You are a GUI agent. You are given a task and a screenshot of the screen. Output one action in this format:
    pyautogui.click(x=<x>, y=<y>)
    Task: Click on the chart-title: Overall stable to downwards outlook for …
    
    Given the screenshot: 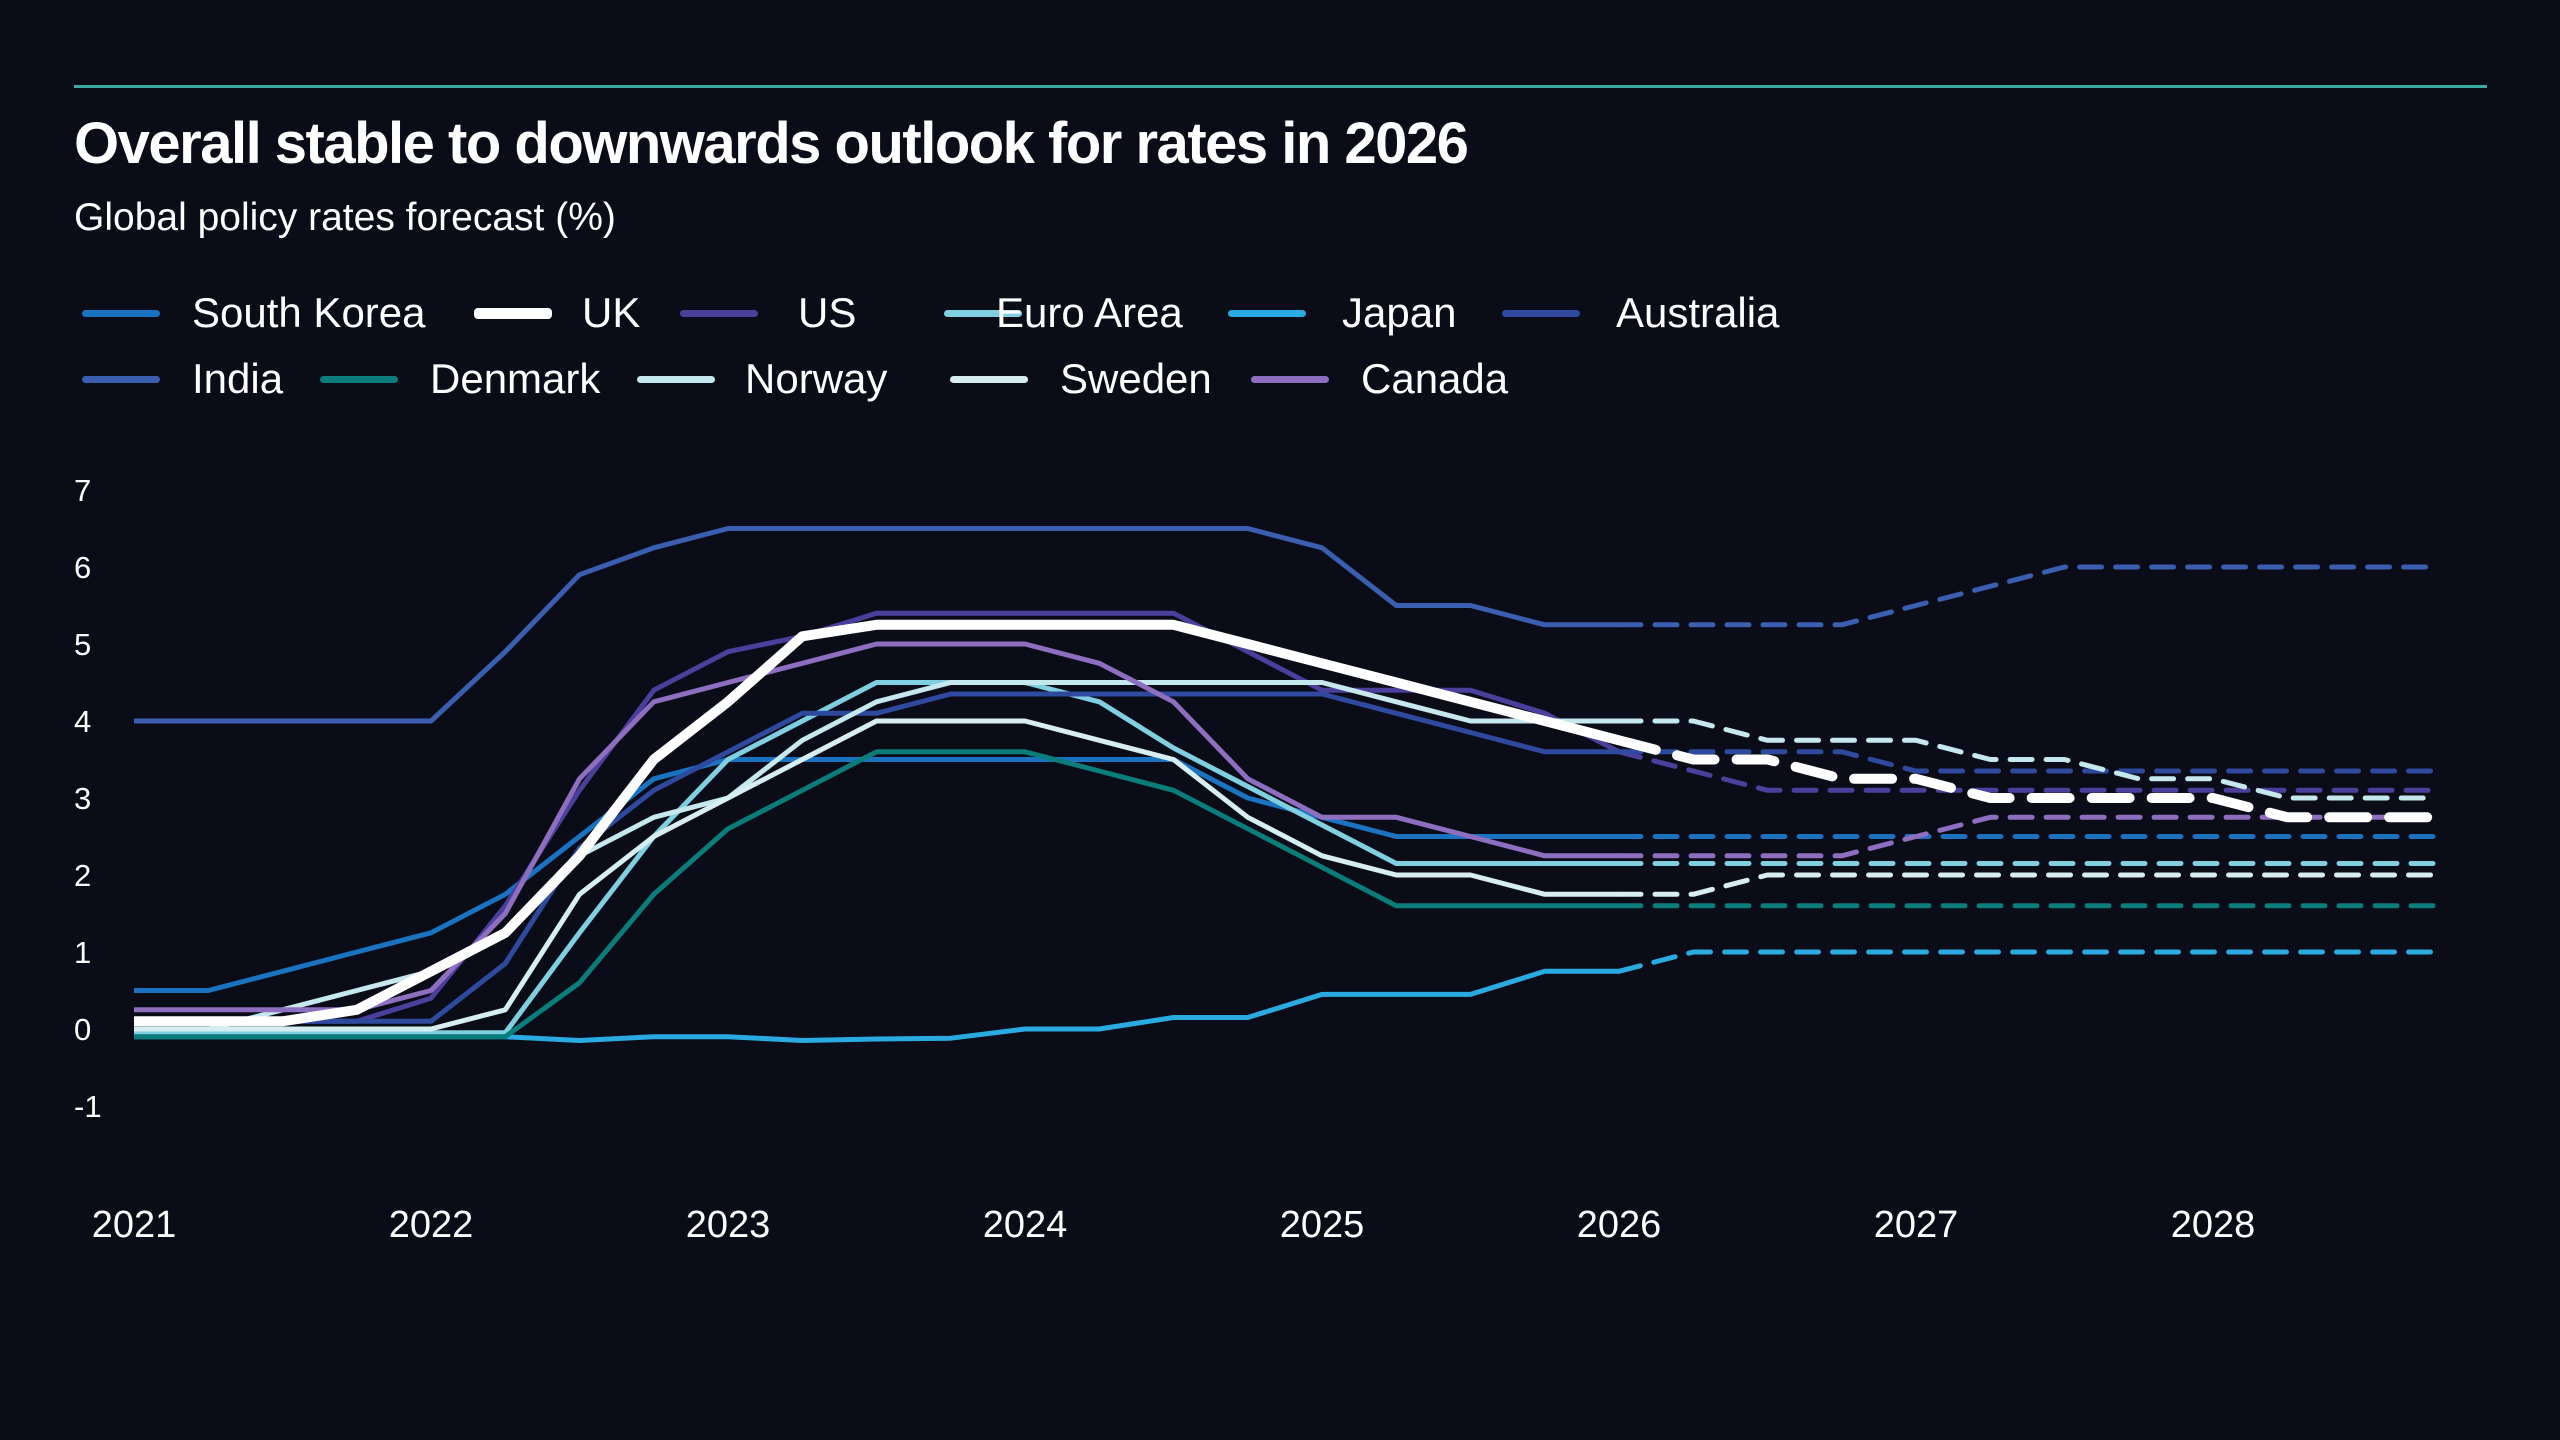 What is the action you would take?
    pyautogui.click(x=771, y=143)
    